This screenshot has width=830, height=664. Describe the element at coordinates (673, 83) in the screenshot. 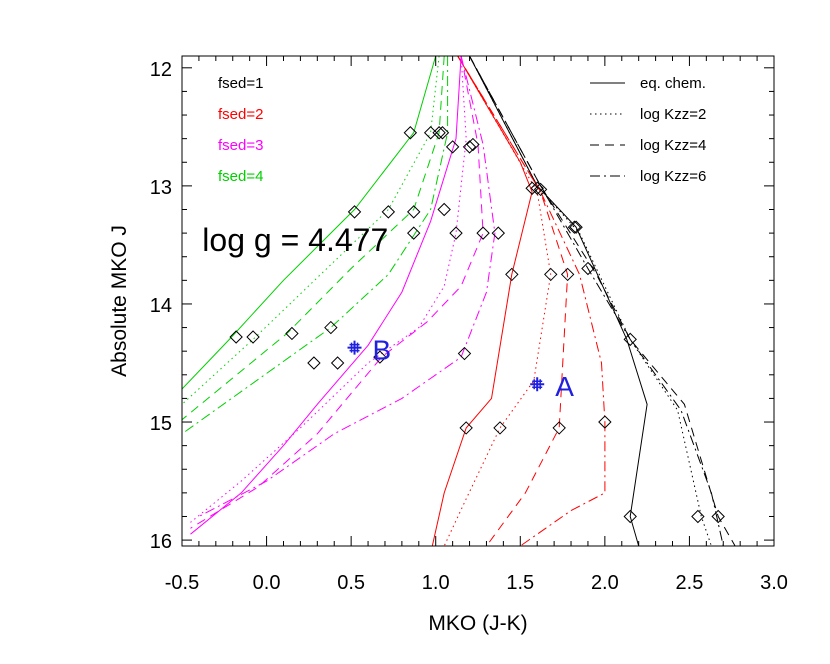

I see `chem-legend-label: eq. chem.` at that location.